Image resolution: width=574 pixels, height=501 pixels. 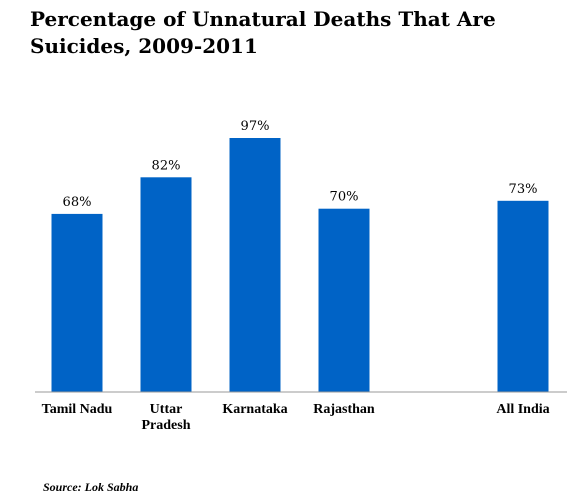 What do you see at coordinates (344, 300) in the screenshot?
I see `bar-rajasthan` at bounding box center [344, 300].